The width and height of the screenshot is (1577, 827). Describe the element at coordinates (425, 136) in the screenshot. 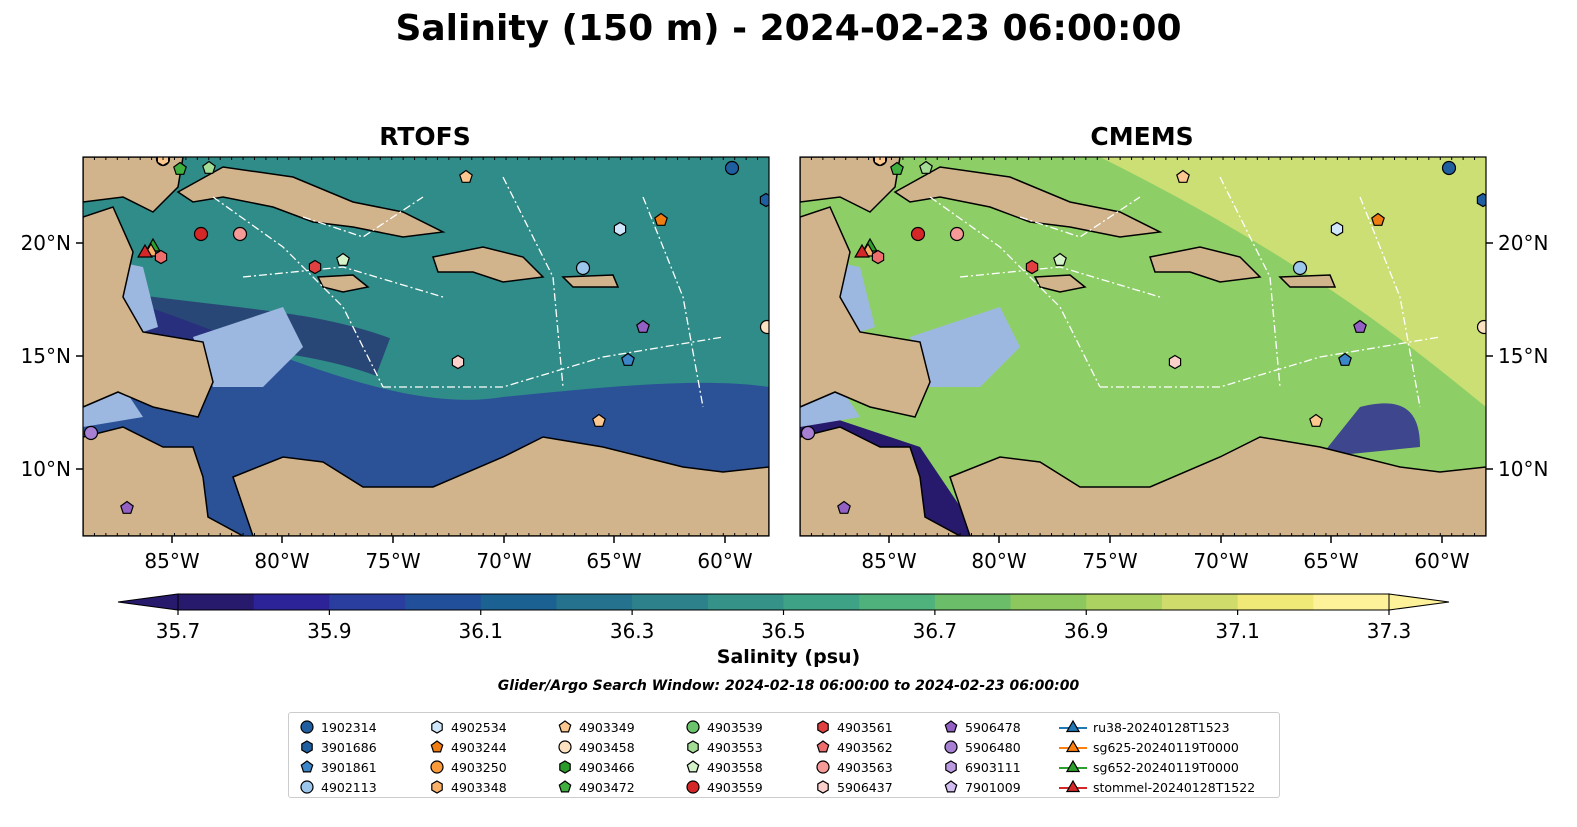

I see `panel-title-rtofs: RTOFS` at that location.